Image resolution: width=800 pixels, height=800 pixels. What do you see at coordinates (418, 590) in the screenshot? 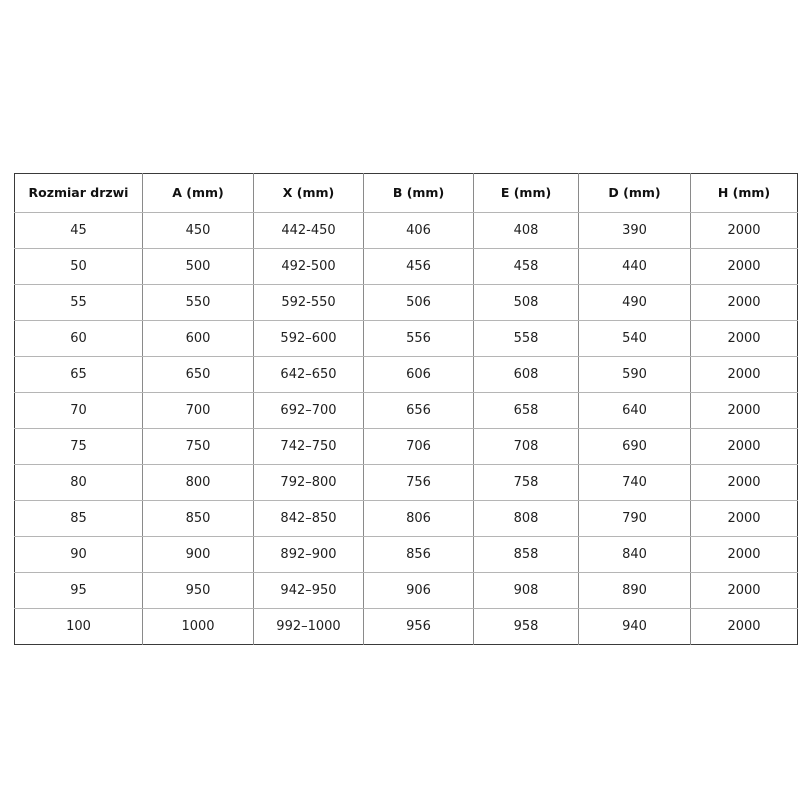
I see `cell-value: 906` at bounding box center [418, 590].